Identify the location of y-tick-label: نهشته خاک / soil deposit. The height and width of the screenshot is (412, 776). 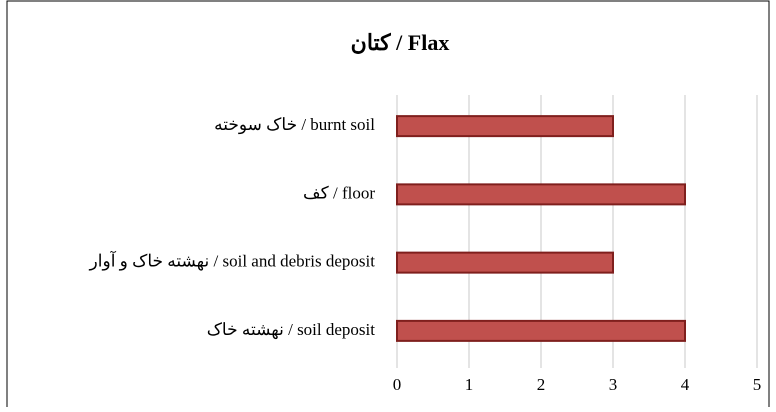
(291, 330).